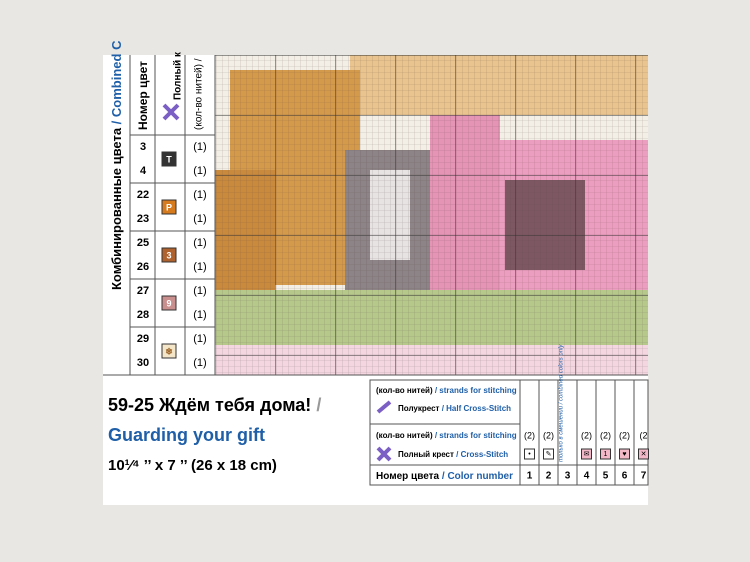 The image size is (750, 562). I want to click on color-number: 27, so click(143, 291).